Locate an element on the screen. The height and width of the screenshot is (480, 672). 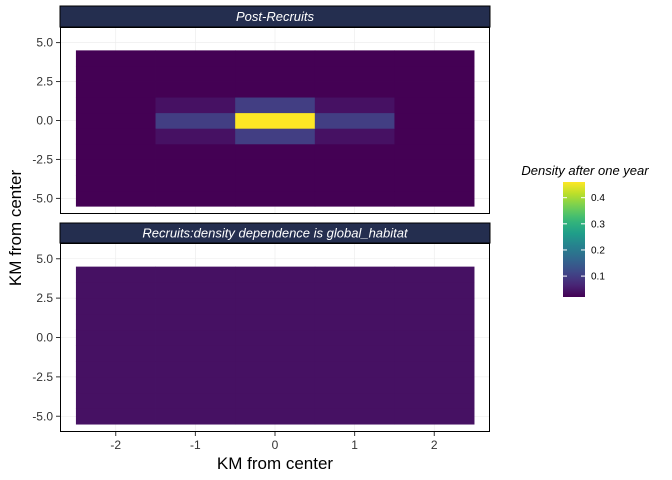
y-tick-label: 2.5 is located at coordinates (44, 298).